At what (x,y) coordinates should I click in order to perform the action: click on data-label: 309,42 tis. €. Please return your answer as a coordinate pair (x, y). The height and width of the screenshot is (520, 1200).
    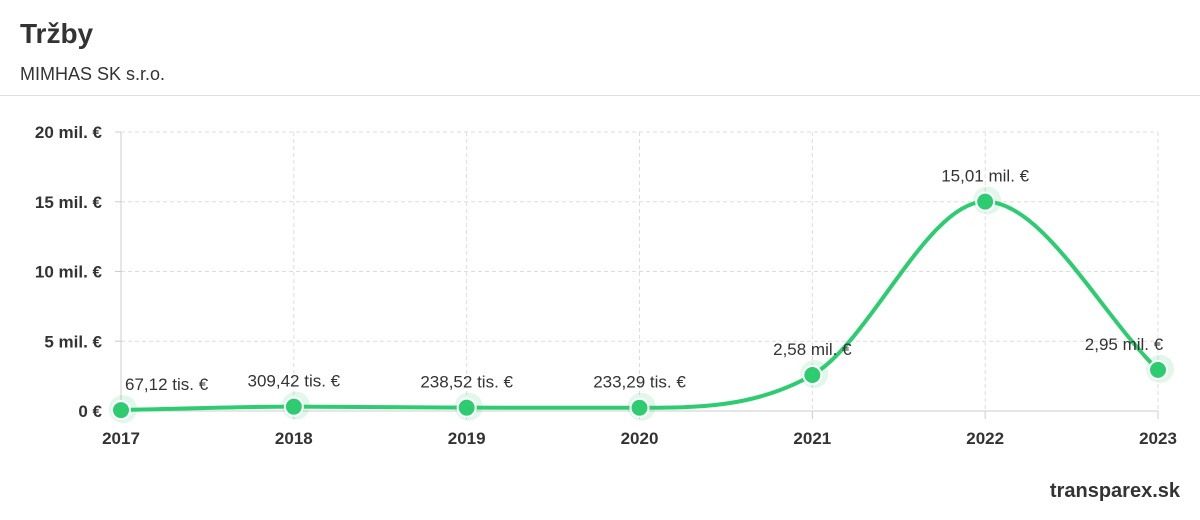
    Looking at the image, I should click on (294, 381).